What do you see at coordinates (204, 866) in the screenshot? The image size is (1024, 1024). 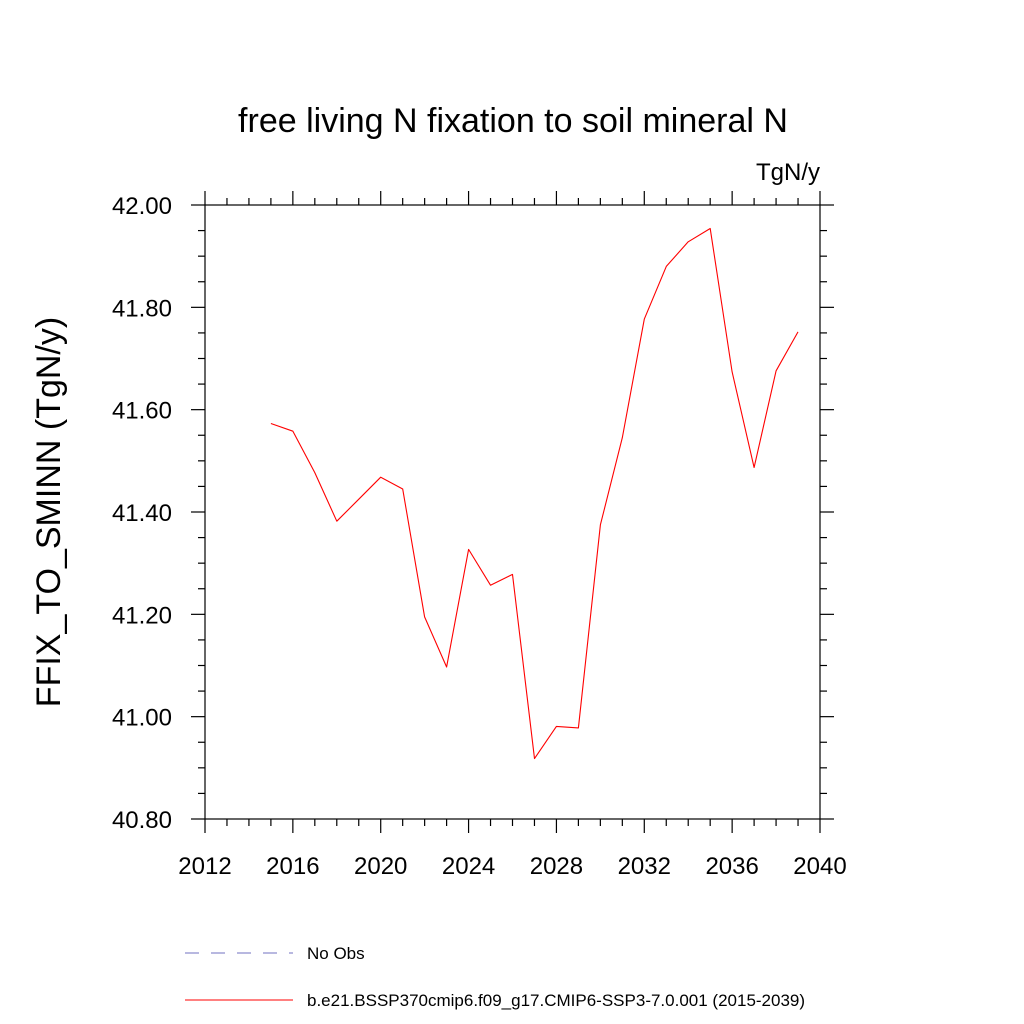 I see `x-tick-label: 2012` at bounding box center [204, 866].